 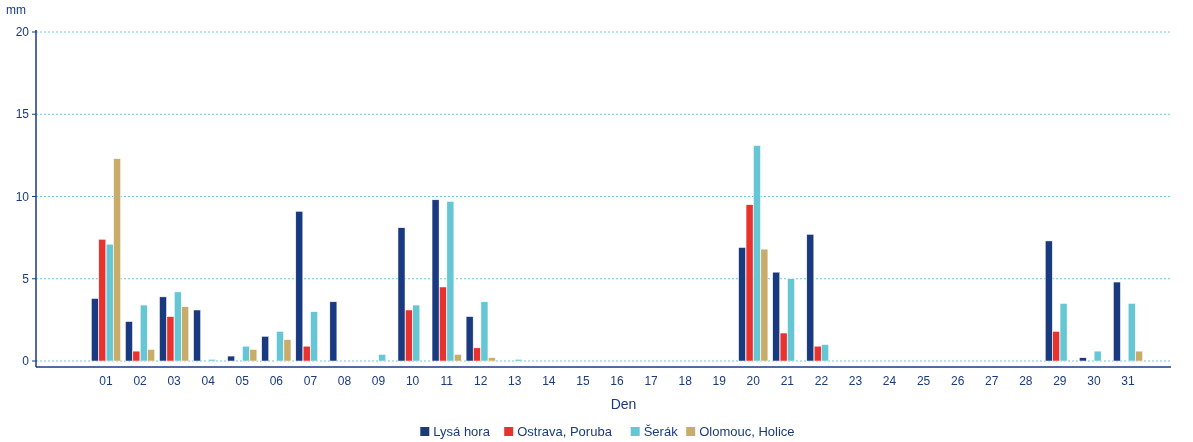 What do you see at coordinates (1026, 381) in the screenshot?
I see `x-tick-label: 28` at bounding box center [1026, 381].